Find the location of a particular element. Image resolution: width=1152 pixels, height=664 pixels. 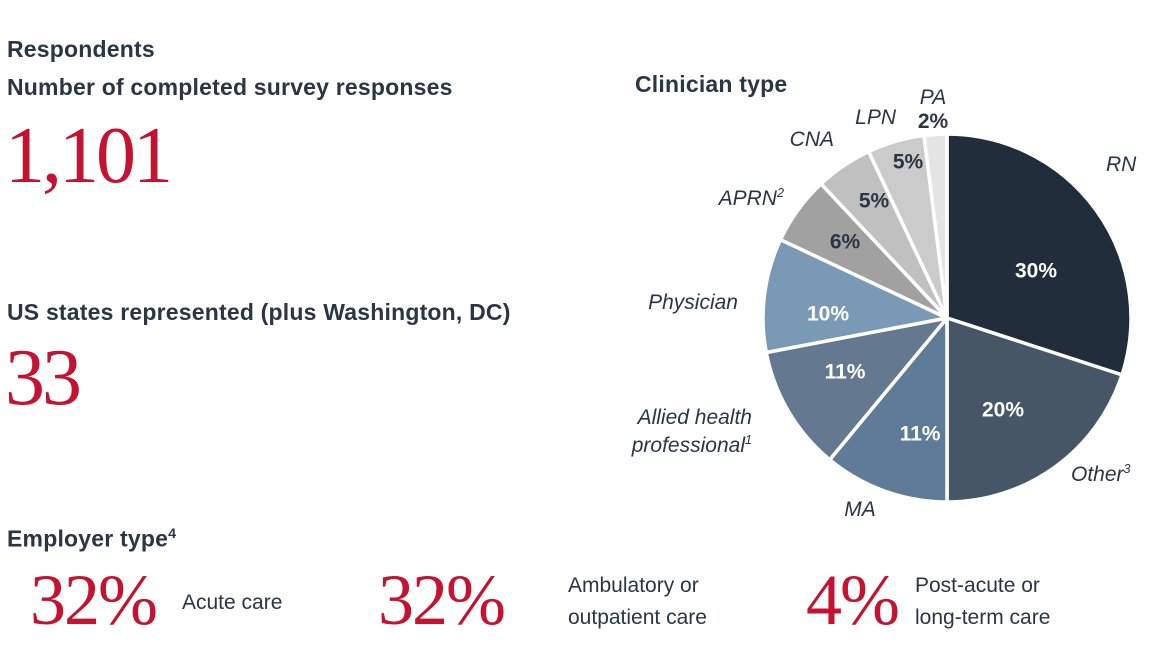

pie-category-label-rn: RN is located at coordinates (1121, 165).